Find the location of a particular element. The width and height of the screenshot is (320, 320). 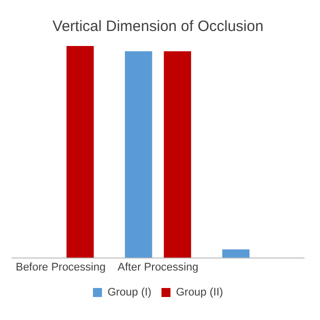

x-tick-label: After Processing is located at coordinates (158, 267).